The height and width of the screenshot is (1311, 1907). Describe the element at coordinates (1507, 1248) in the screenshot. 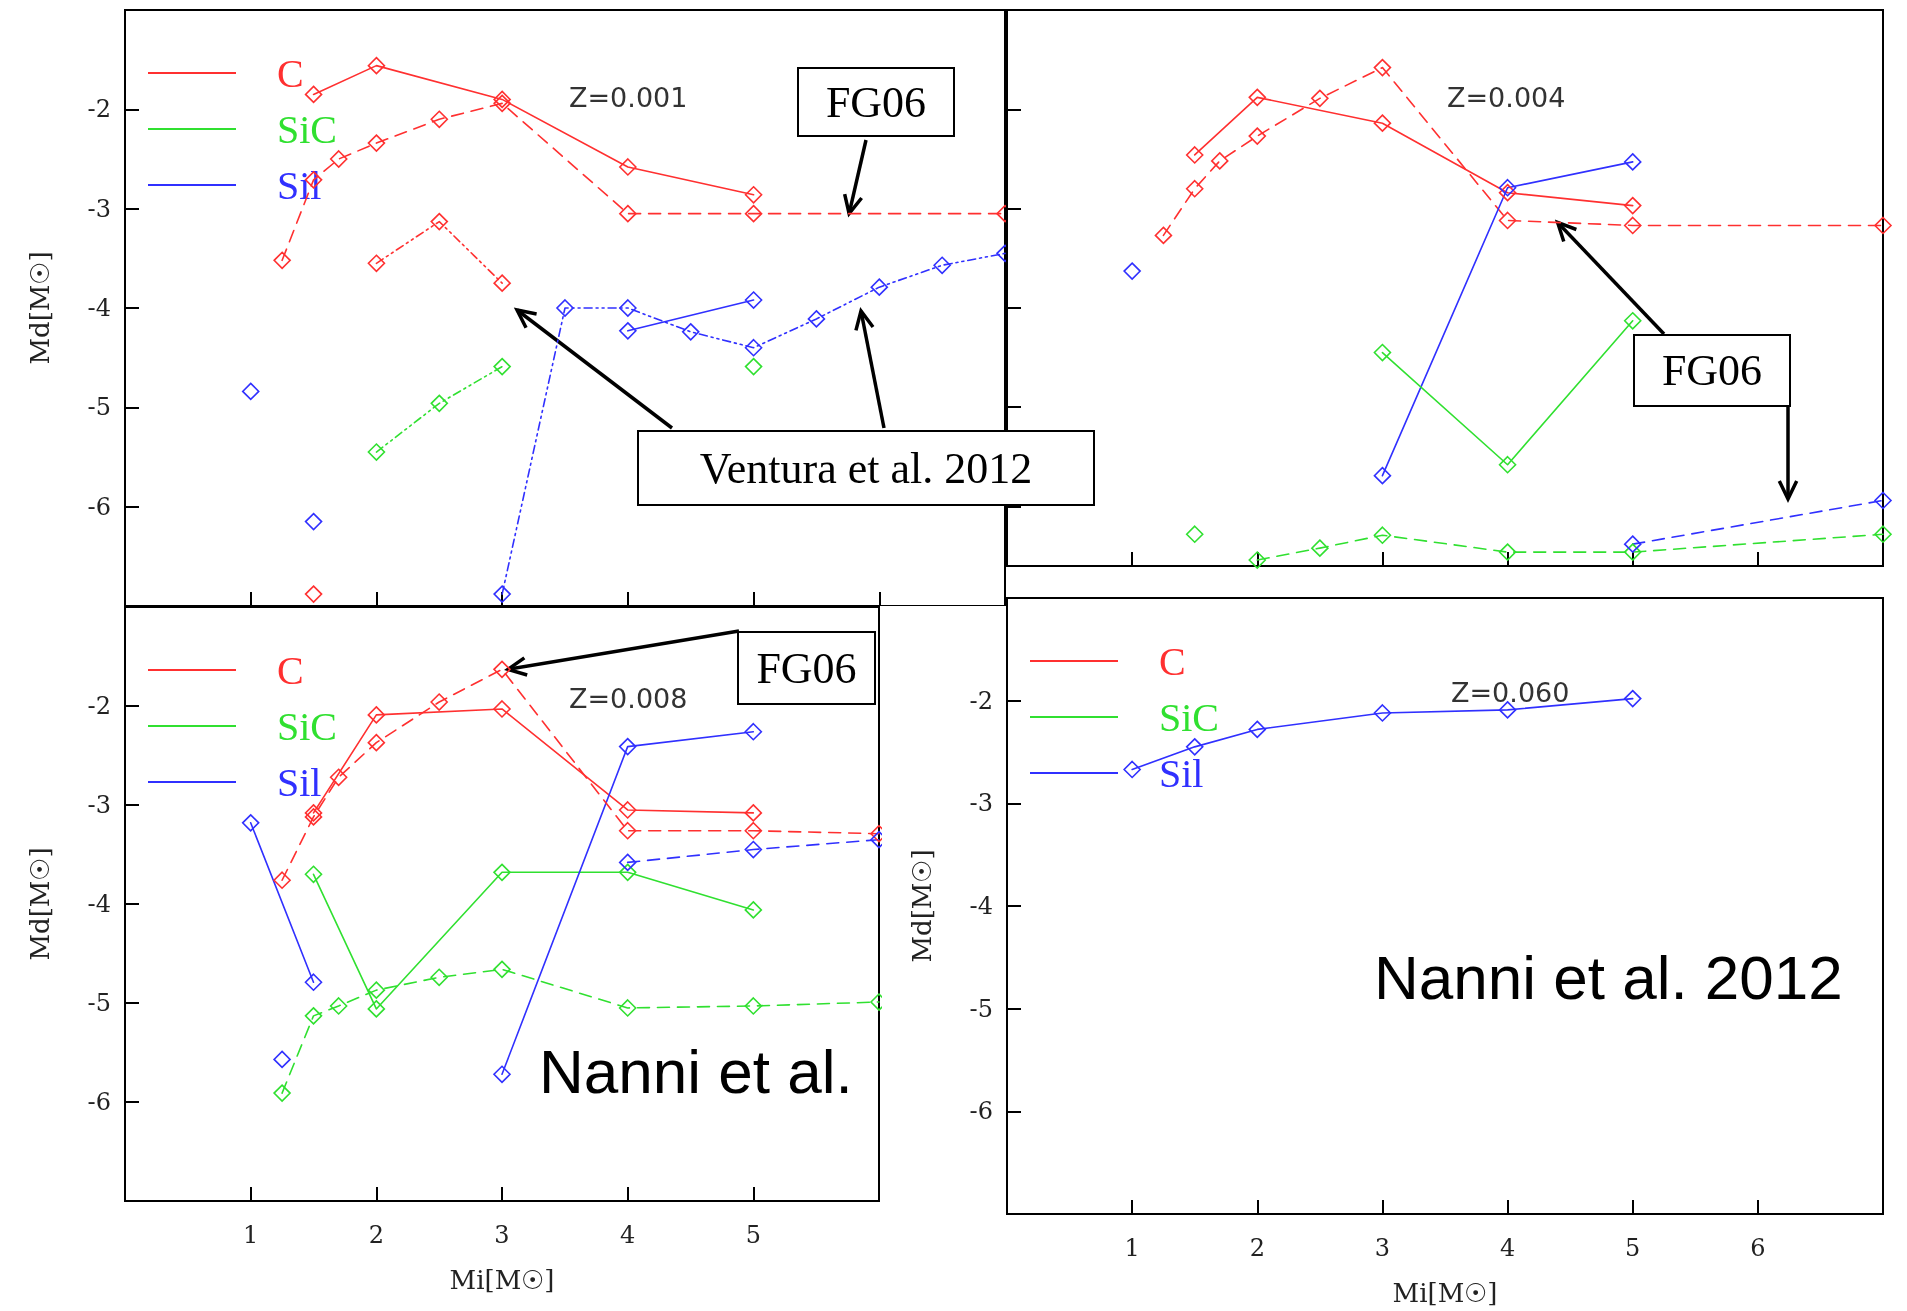

I see `x-tick-label: 4` at that location.